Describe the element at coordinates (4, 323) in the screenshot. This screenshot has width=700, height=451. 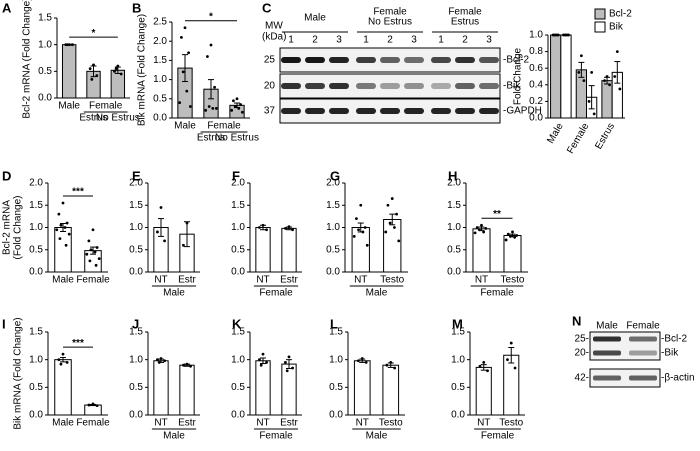
I see `panel-letter: I` at that location.